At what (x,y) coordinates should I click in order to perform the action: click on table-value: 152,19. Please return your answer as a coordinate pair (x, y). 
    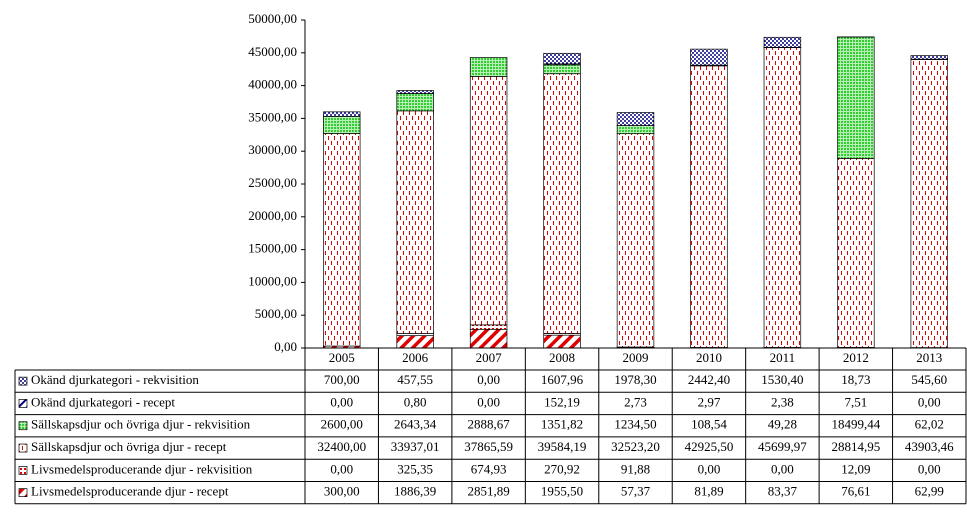
    Looking at the image, I should click on (562, 401).